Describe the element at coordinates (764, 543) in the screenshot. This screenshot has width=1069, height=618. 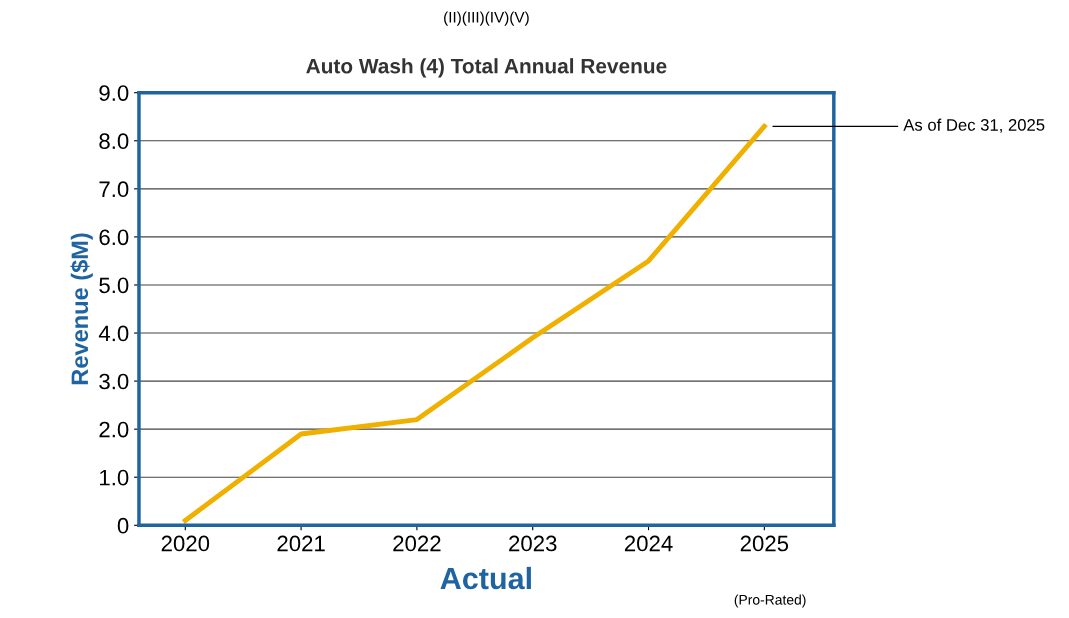
I see `x-tick-label: 2025` at that location.